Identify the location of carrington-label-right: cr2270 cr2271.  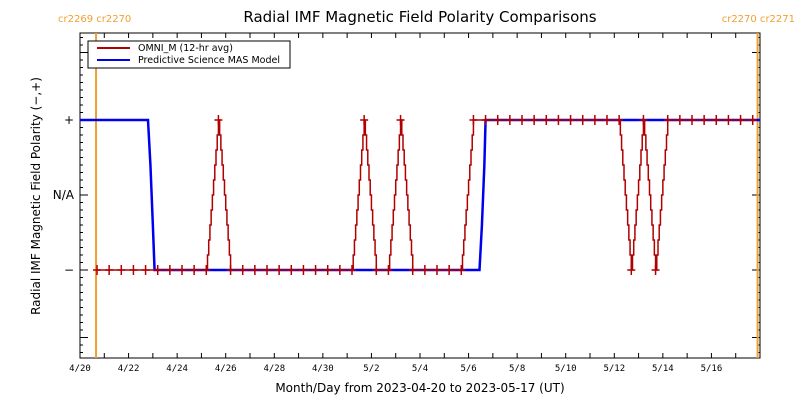
(758, 19).